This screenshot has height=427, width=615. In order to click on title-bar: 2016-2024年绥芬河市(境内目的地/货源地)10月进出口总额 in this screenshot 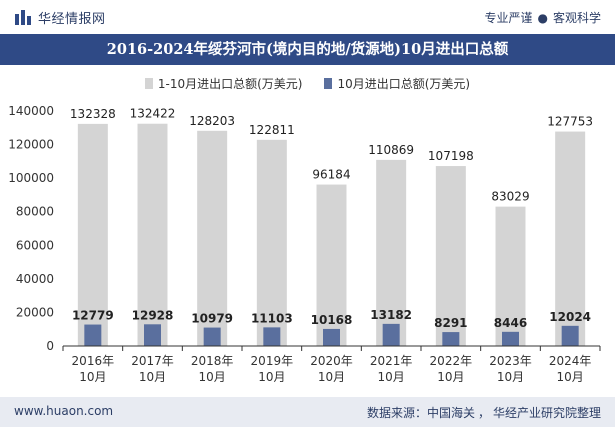, I will do `click(307, 49)`.